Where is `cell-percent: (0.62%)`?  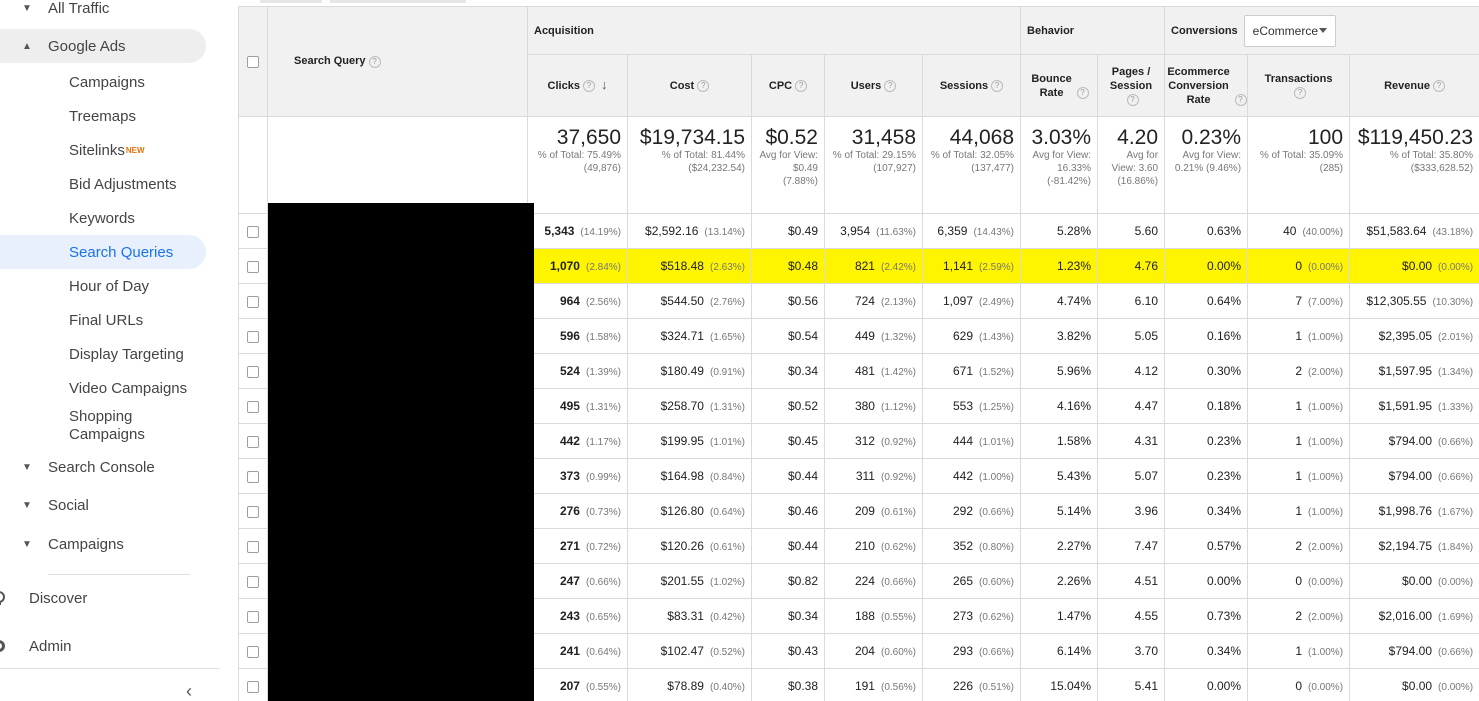
cell-percent: (0.62%) is located at coordinates (997, 617).